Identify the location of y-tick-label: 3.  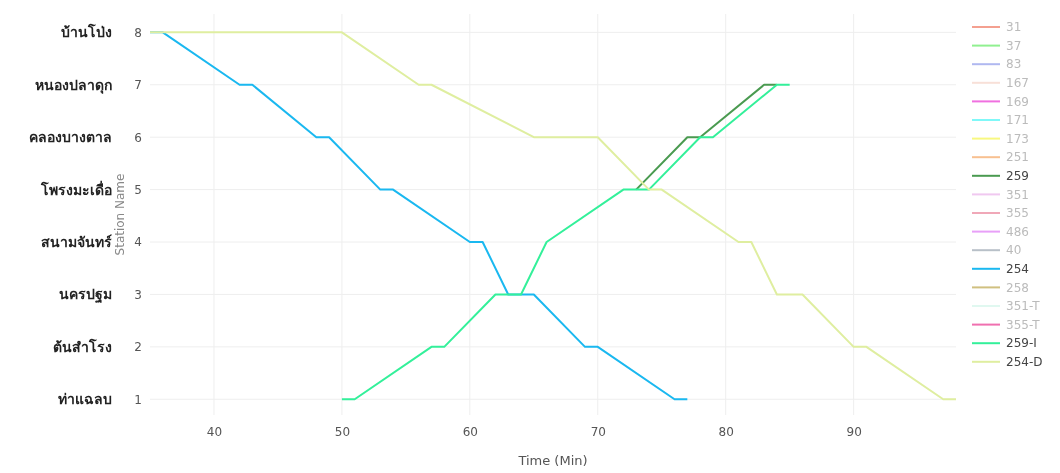
(138, 294).